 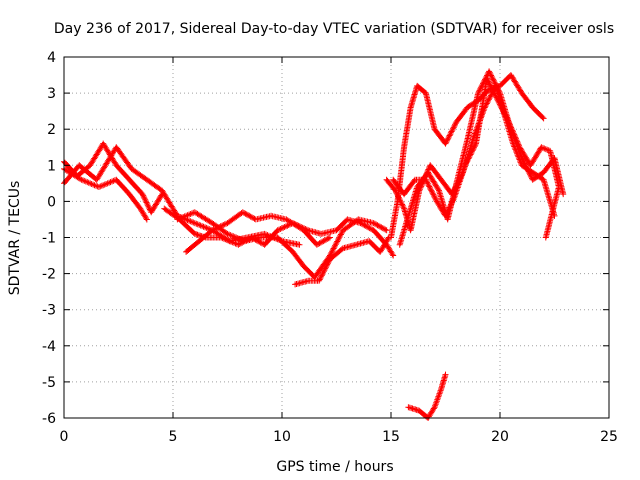 I want to click on x-axis-label: GPS time / hours, so click(x=334, y=467).